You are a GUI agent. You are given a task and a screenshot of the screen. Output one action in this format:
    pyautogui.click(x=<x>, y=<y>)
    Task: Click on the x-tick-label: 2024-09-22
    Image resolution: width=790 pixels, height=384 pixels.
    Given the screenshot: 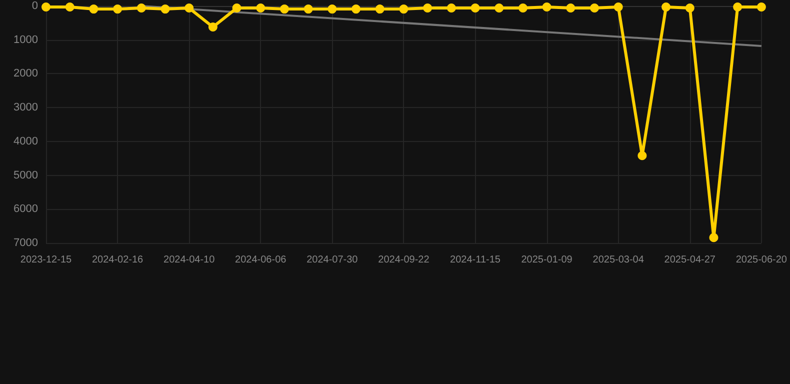 What is the action you would take?
    pyautogui.click(x=404, y=260)
    